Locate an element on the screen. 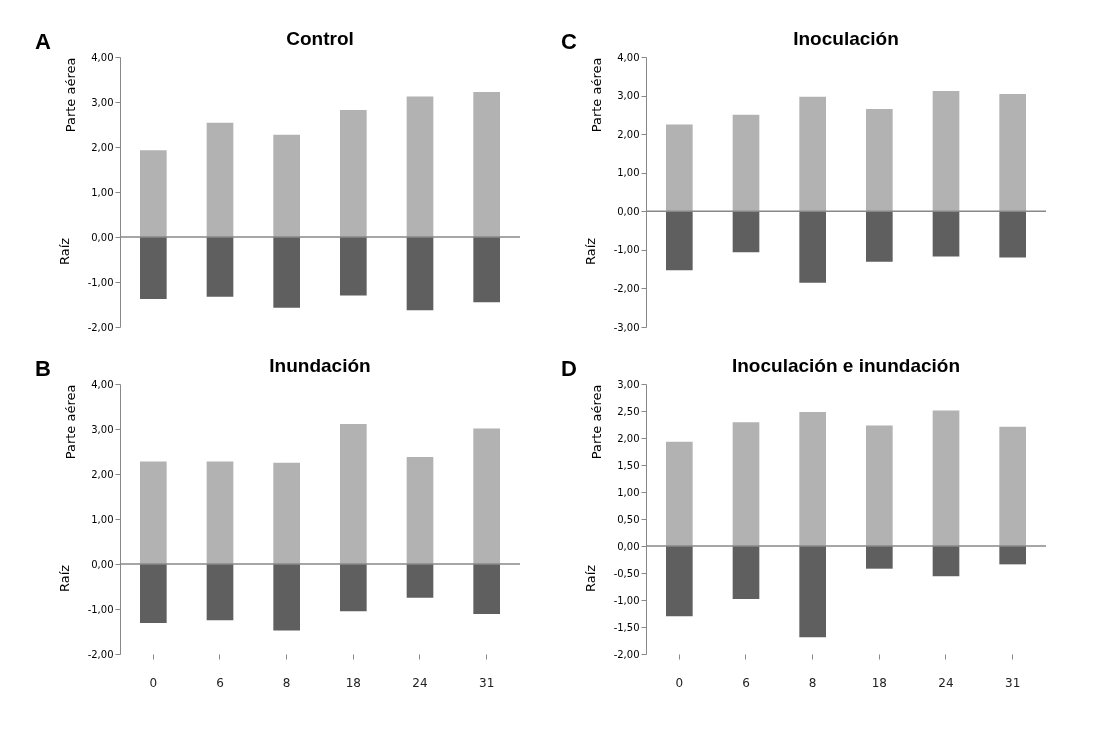 Image resolution: width=1110 pixels, height=740 pixels. chart-title: Inundación is located at coordinates (320, 365).